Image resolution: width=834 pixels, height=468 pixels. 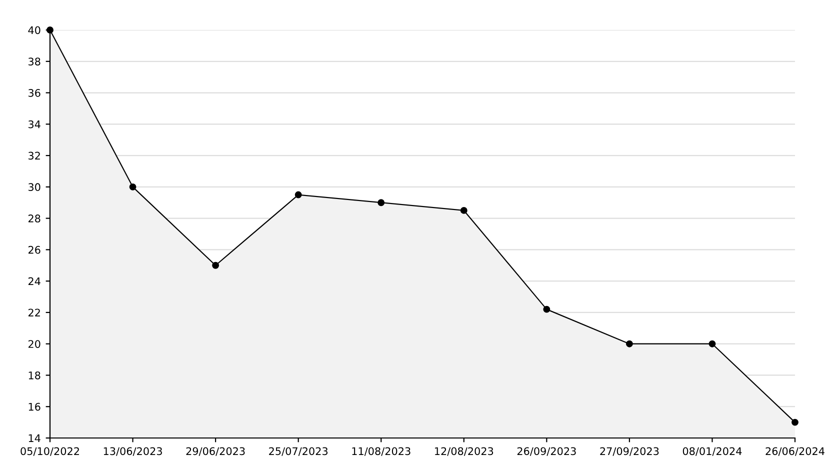 What do you see at coordinates (546, 451) in the screenshot?
I see `x-tick-label: 26/09/2023` at bounding box center [546, 451].